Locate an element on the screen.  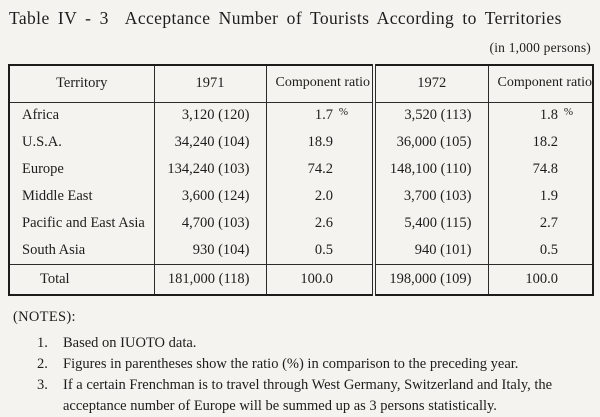
cell-ratio-1972: 0.5 is located at coordinates (540, 250).